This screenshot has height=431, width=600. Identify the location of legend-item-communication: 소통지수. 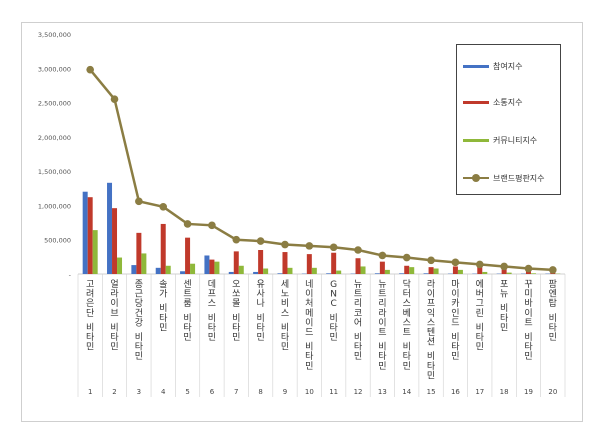
(492, 102).